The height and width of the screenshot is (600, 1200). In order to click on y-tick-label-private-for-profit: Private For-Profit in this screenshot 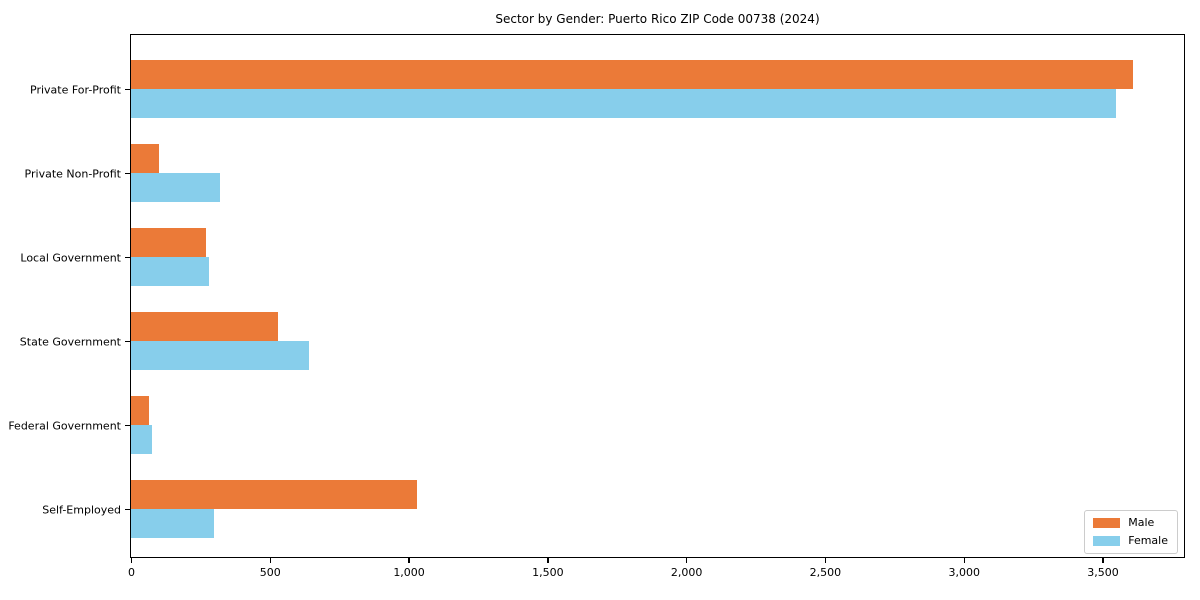, I will do `click(75, 89)`.